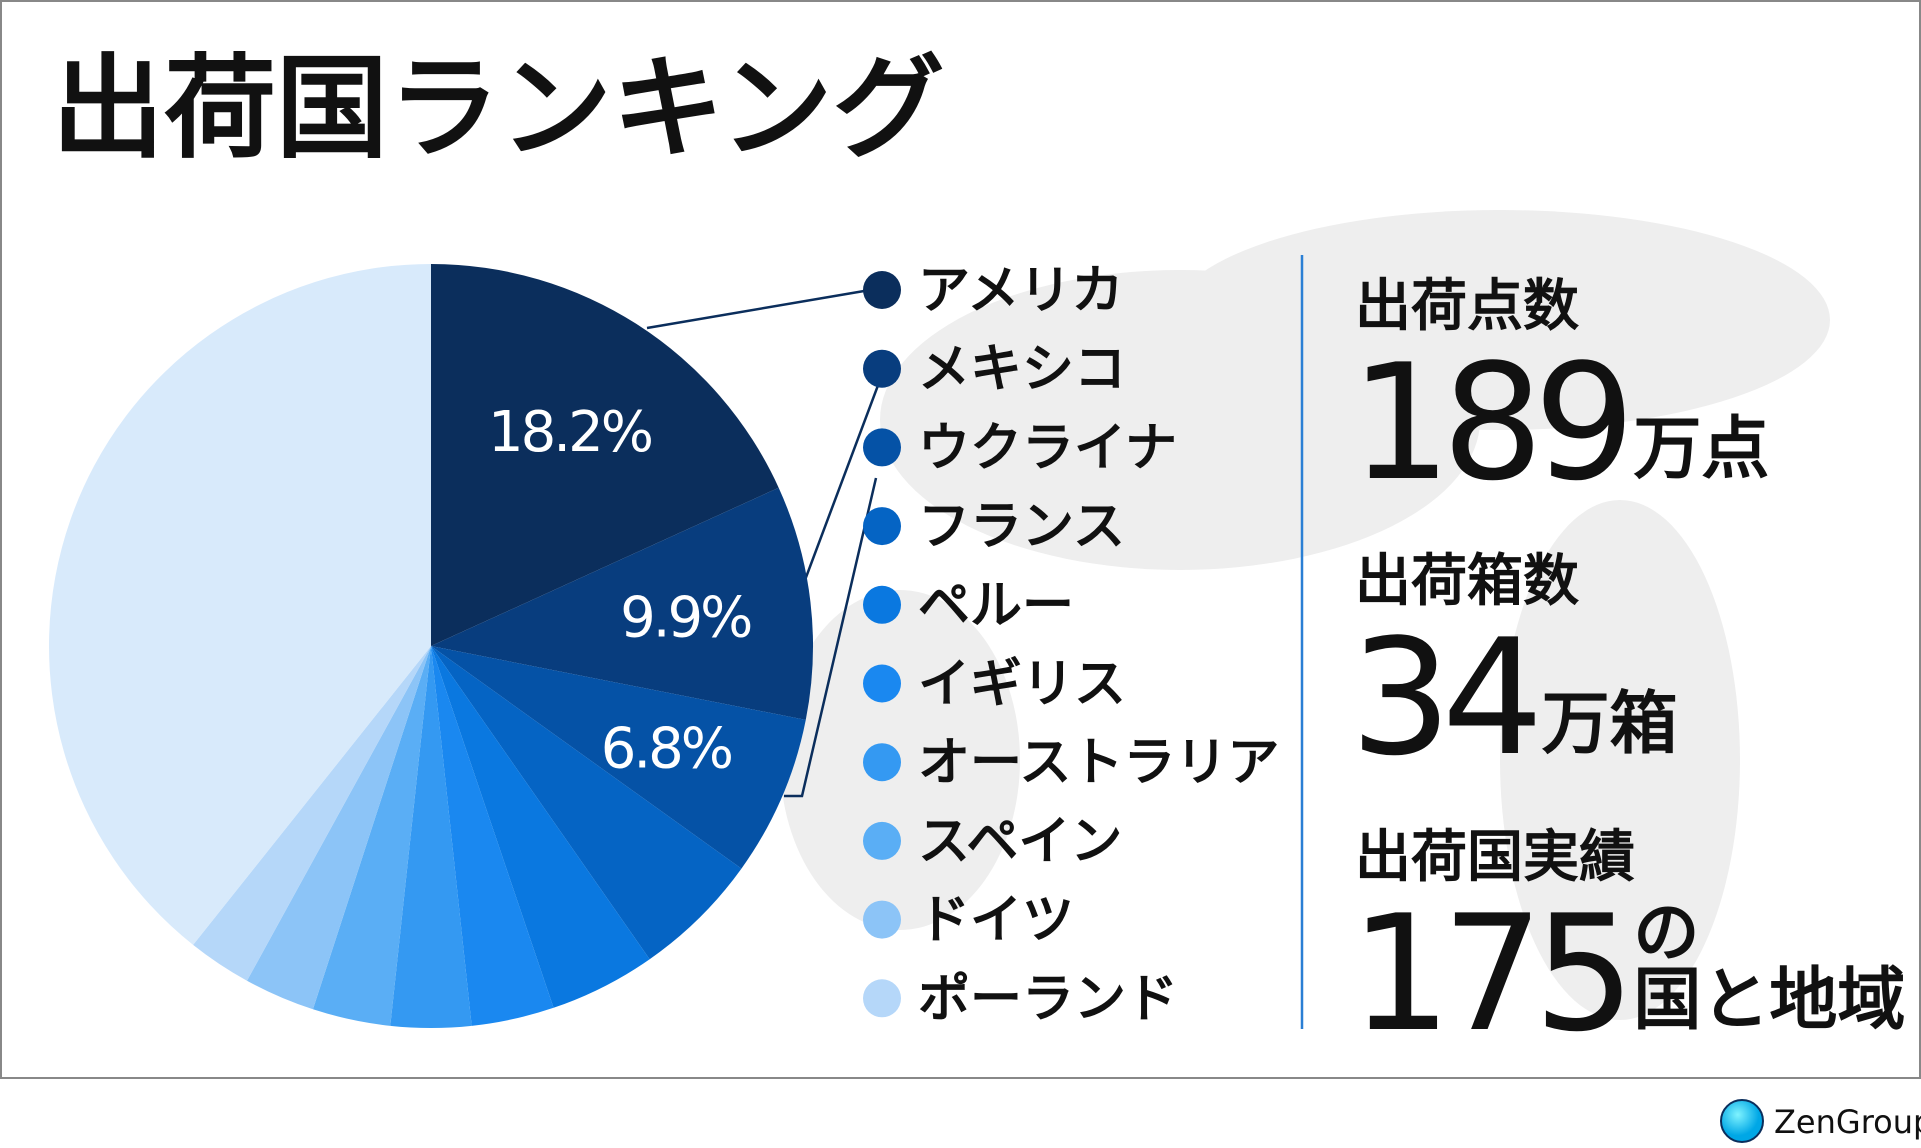  What do you see at coordinates (1495, 857) in the screenshot?
I see `stat-label: 出荷国実績` at bounding box center [1495, 857].